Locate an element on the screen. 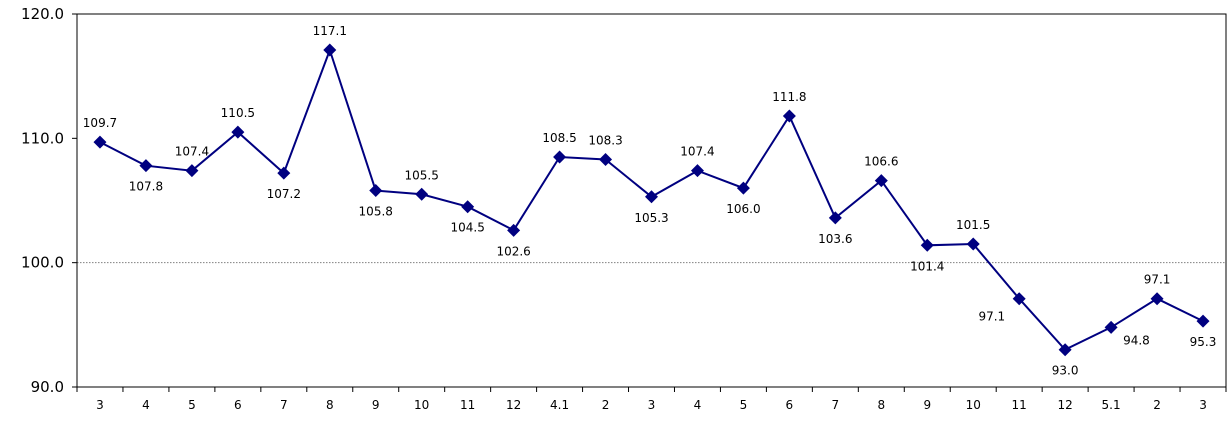  data-label: 109.7 is located at coordinates (100, 123).